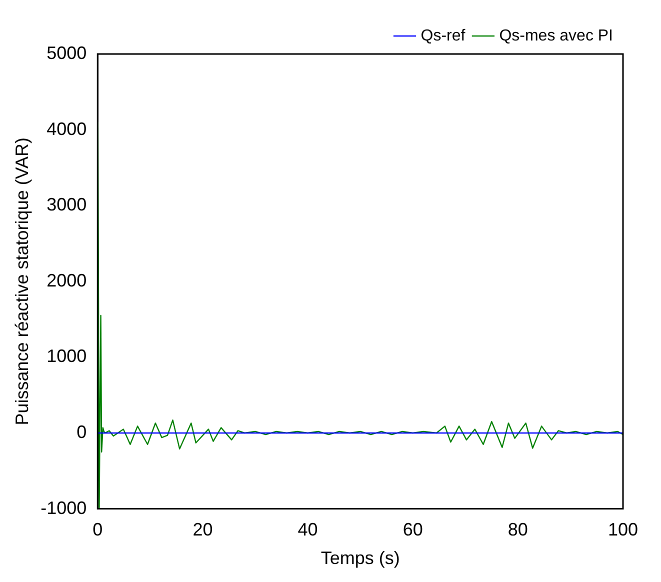 The height and width of the screenshot is (582, 661). Describe the element at coordinates (63, 508) in the screenshot. I see `y-tick-label: -1000` at that location.